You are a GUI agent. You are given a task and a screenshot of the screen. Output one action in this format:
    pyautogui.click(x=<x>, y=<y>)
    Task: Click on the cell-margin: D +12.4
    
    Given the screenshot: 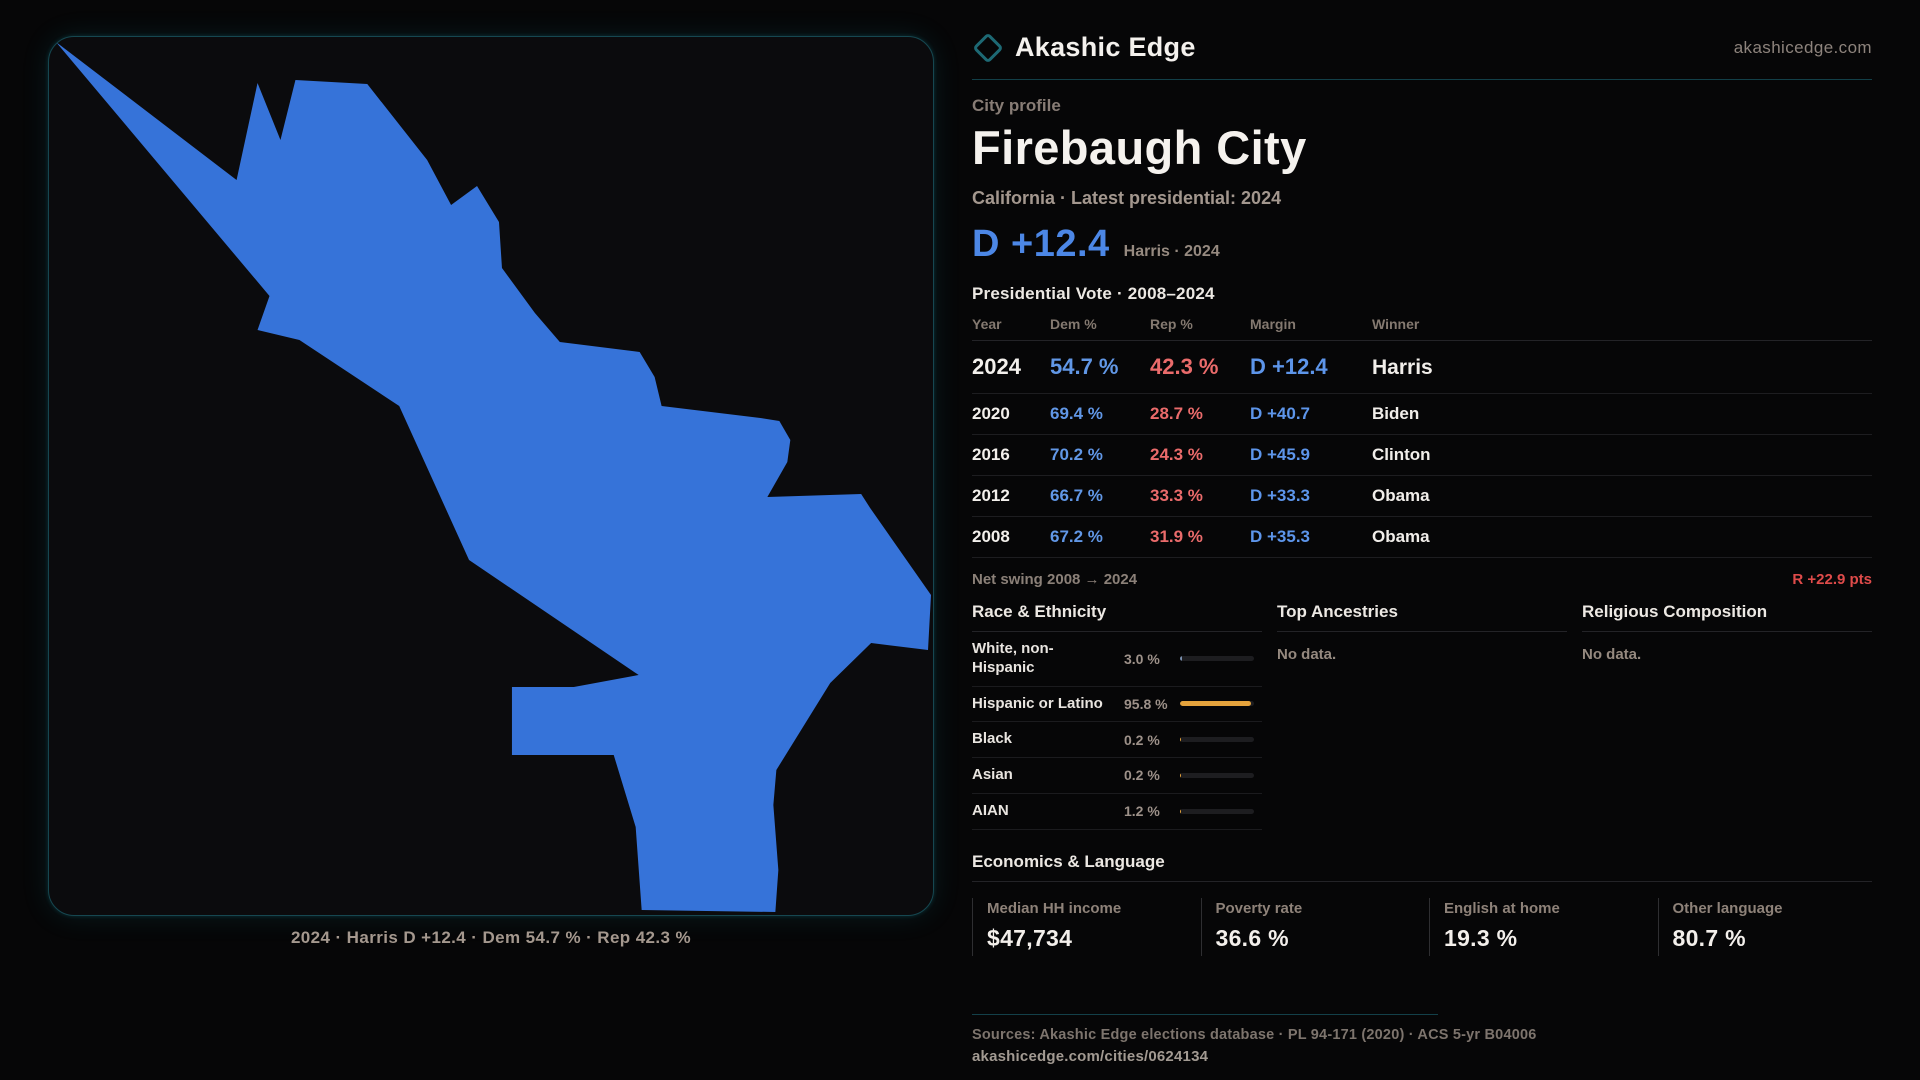 What is the action you would take?
    pyautogui.click(x=1289, y=366)
    